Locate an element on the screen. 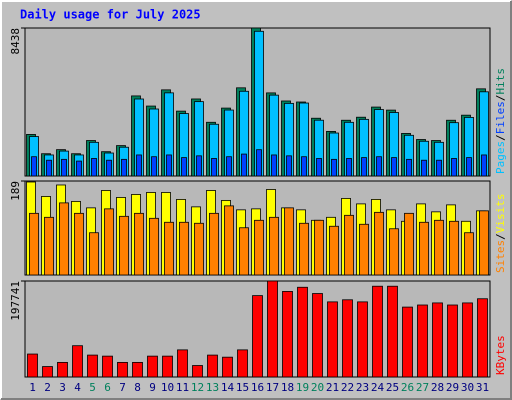  x-tick-label: 24 is located at coordinates (378, 387).